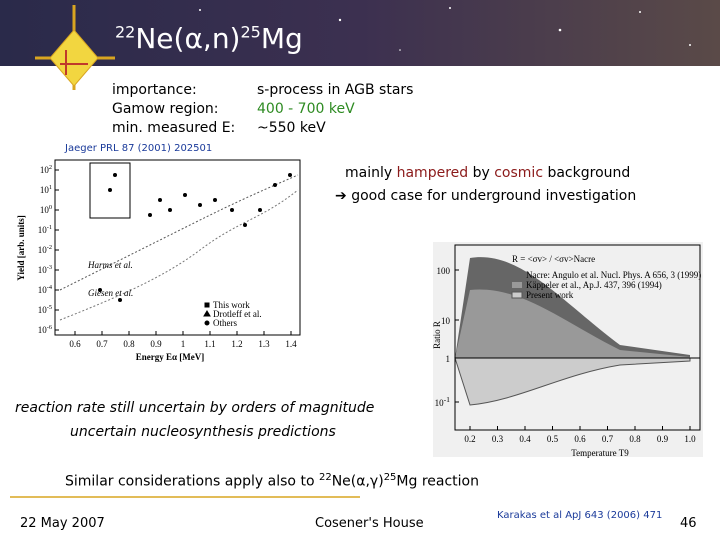  What do you see at coordinates (437, 481) in the screenshot?
I see `text: Mg reaction` at bounding box center [437, 481].